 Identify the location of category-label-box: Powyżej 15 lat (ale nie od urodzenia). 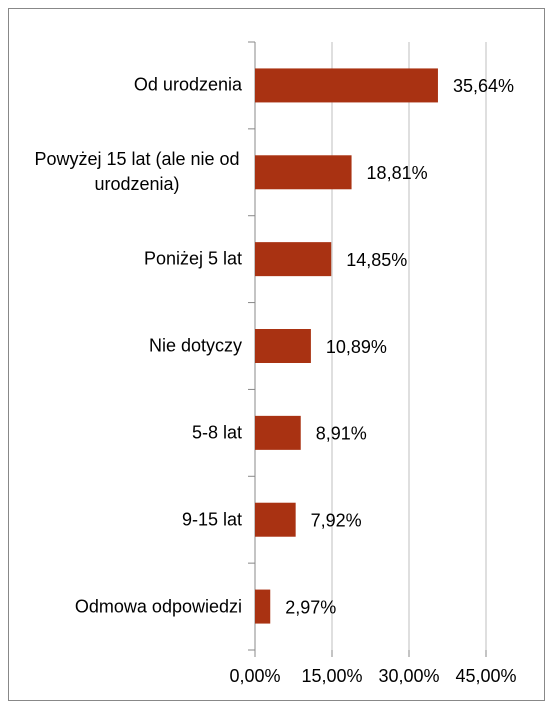
(122, 172).